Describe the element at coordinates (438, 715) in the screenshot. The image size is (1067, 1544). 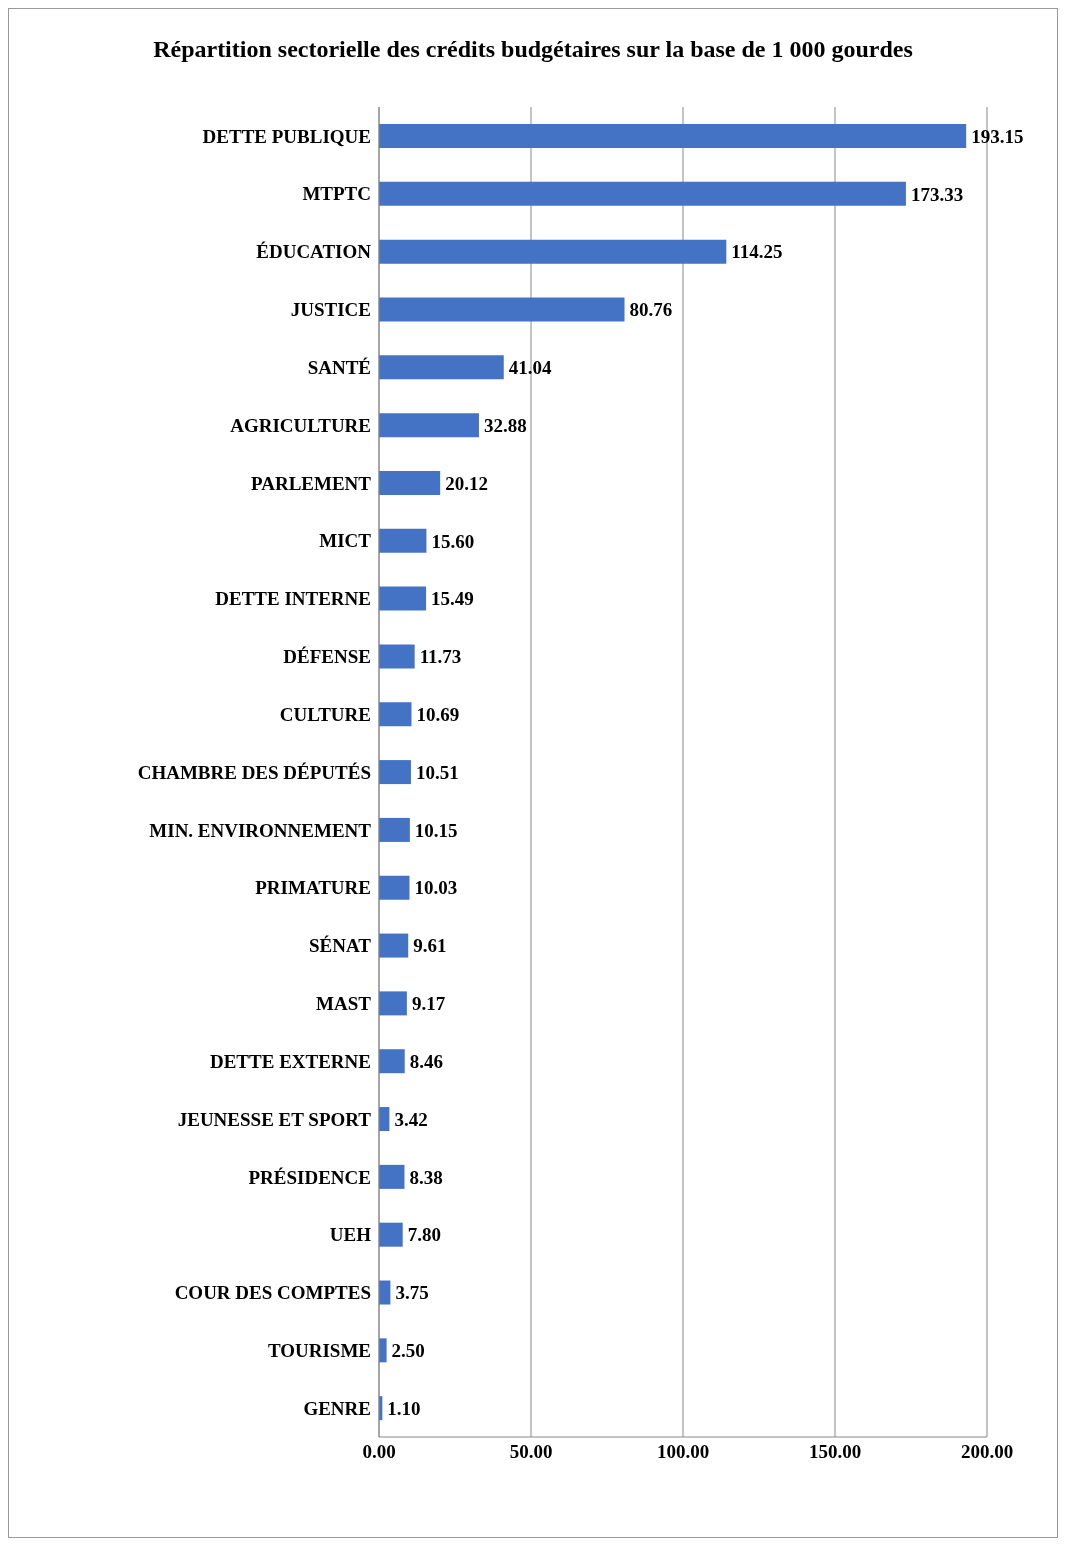
I see `data-label: 10.69` at that location.